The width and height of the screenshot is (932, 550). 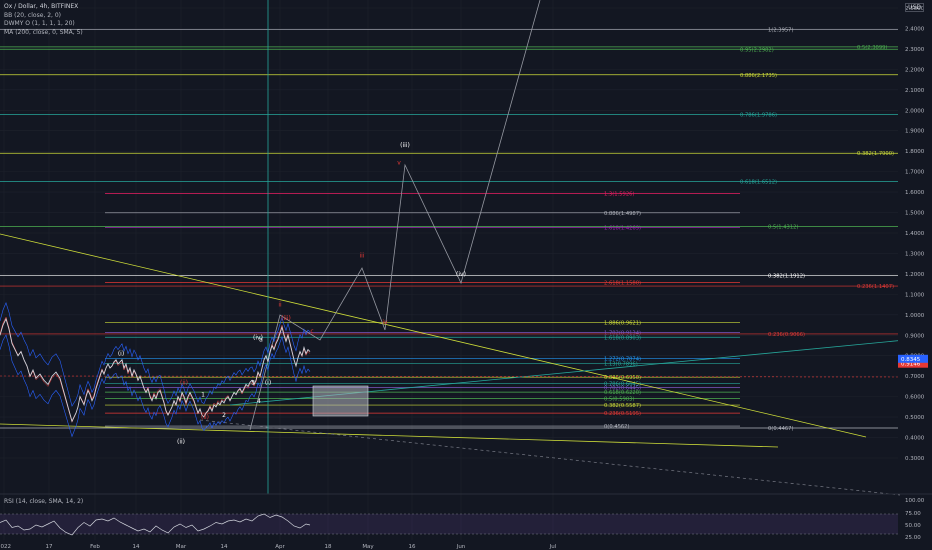 I want to click on price-tick-12: 1.3000, so click(x=915, y=254).